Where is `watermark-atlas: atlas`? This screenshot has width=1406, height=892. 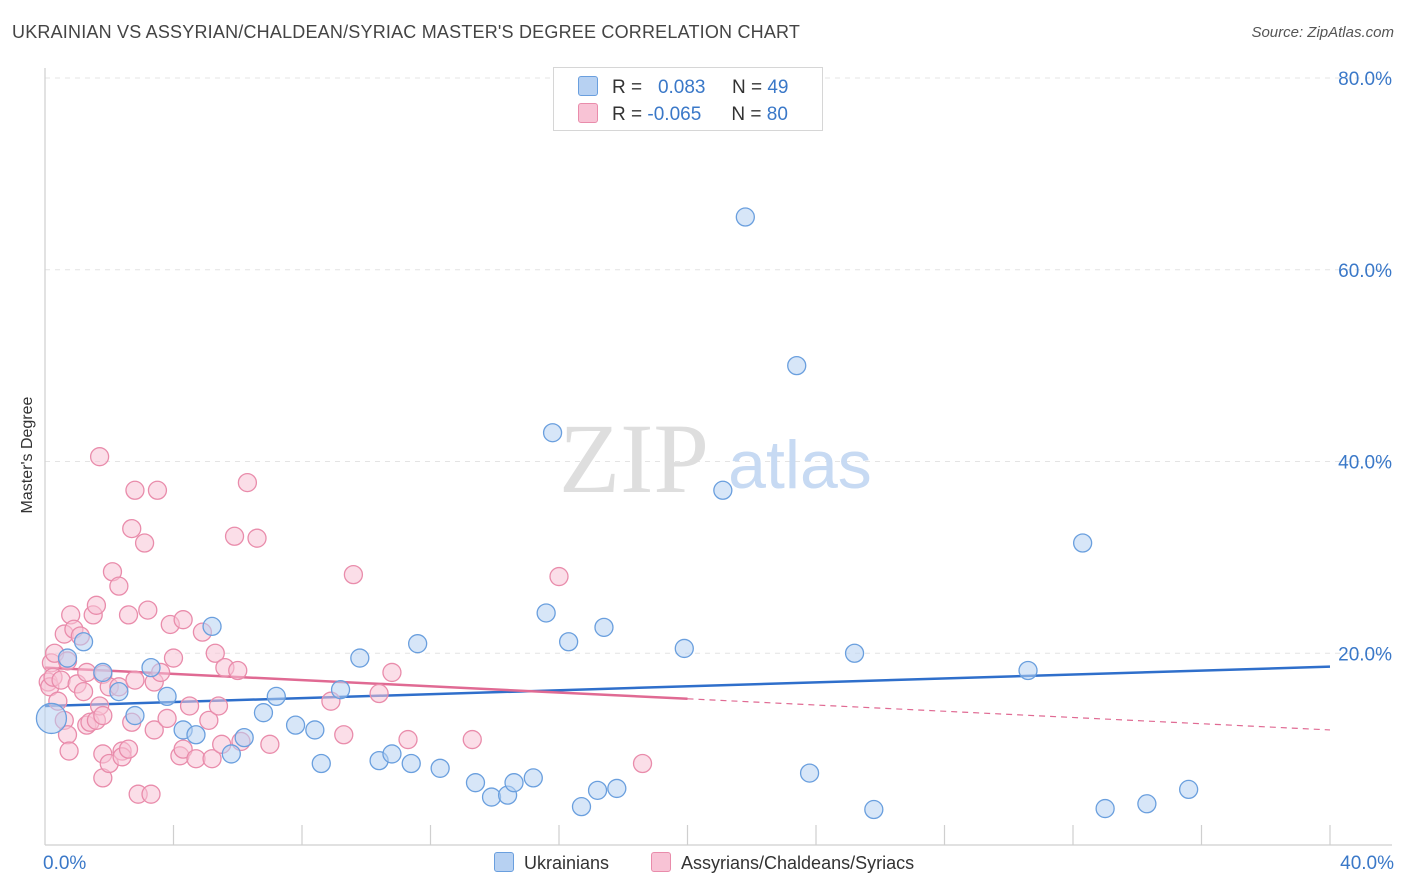
watermark-atlas: atlas is located at coordinates (800, 465).